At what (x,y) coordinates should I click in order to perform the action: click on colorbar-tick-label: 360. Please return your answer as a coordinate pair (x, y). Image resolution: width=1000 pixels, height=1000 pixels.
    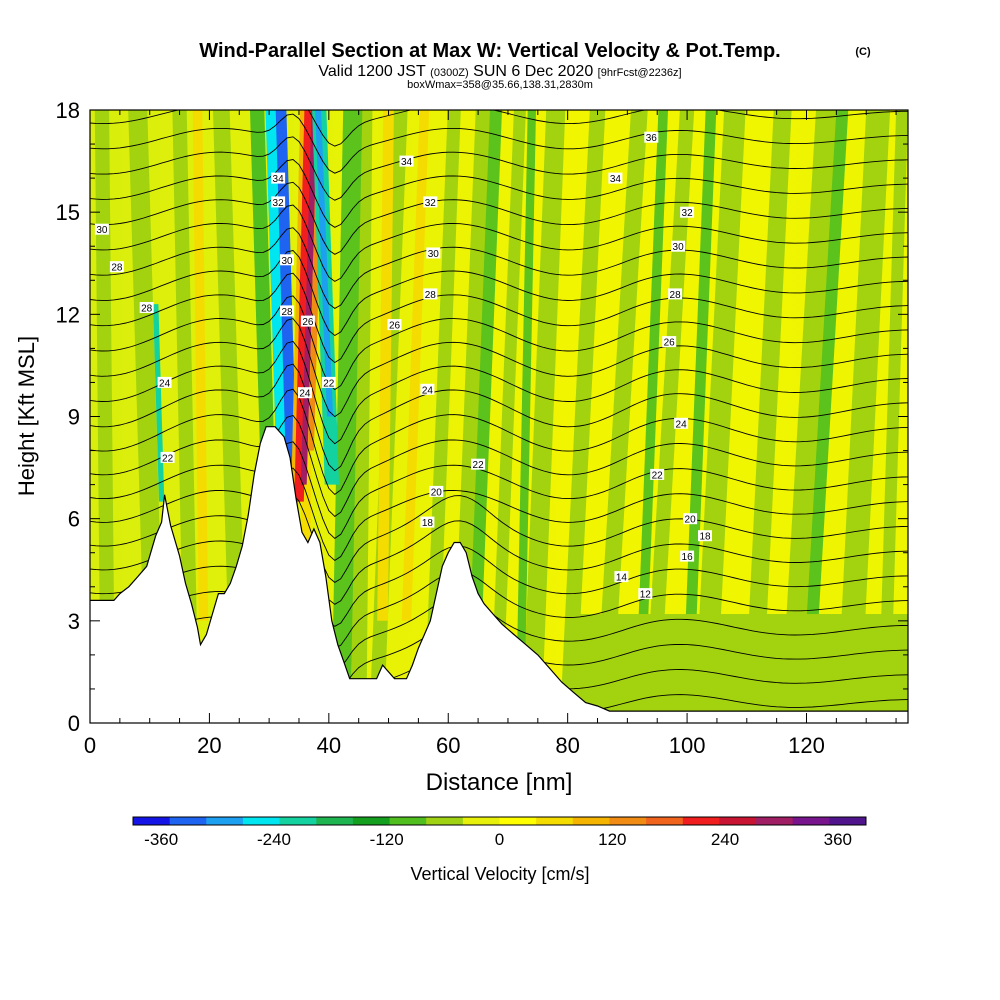
    Looking at the image, I should click on (838, 839).